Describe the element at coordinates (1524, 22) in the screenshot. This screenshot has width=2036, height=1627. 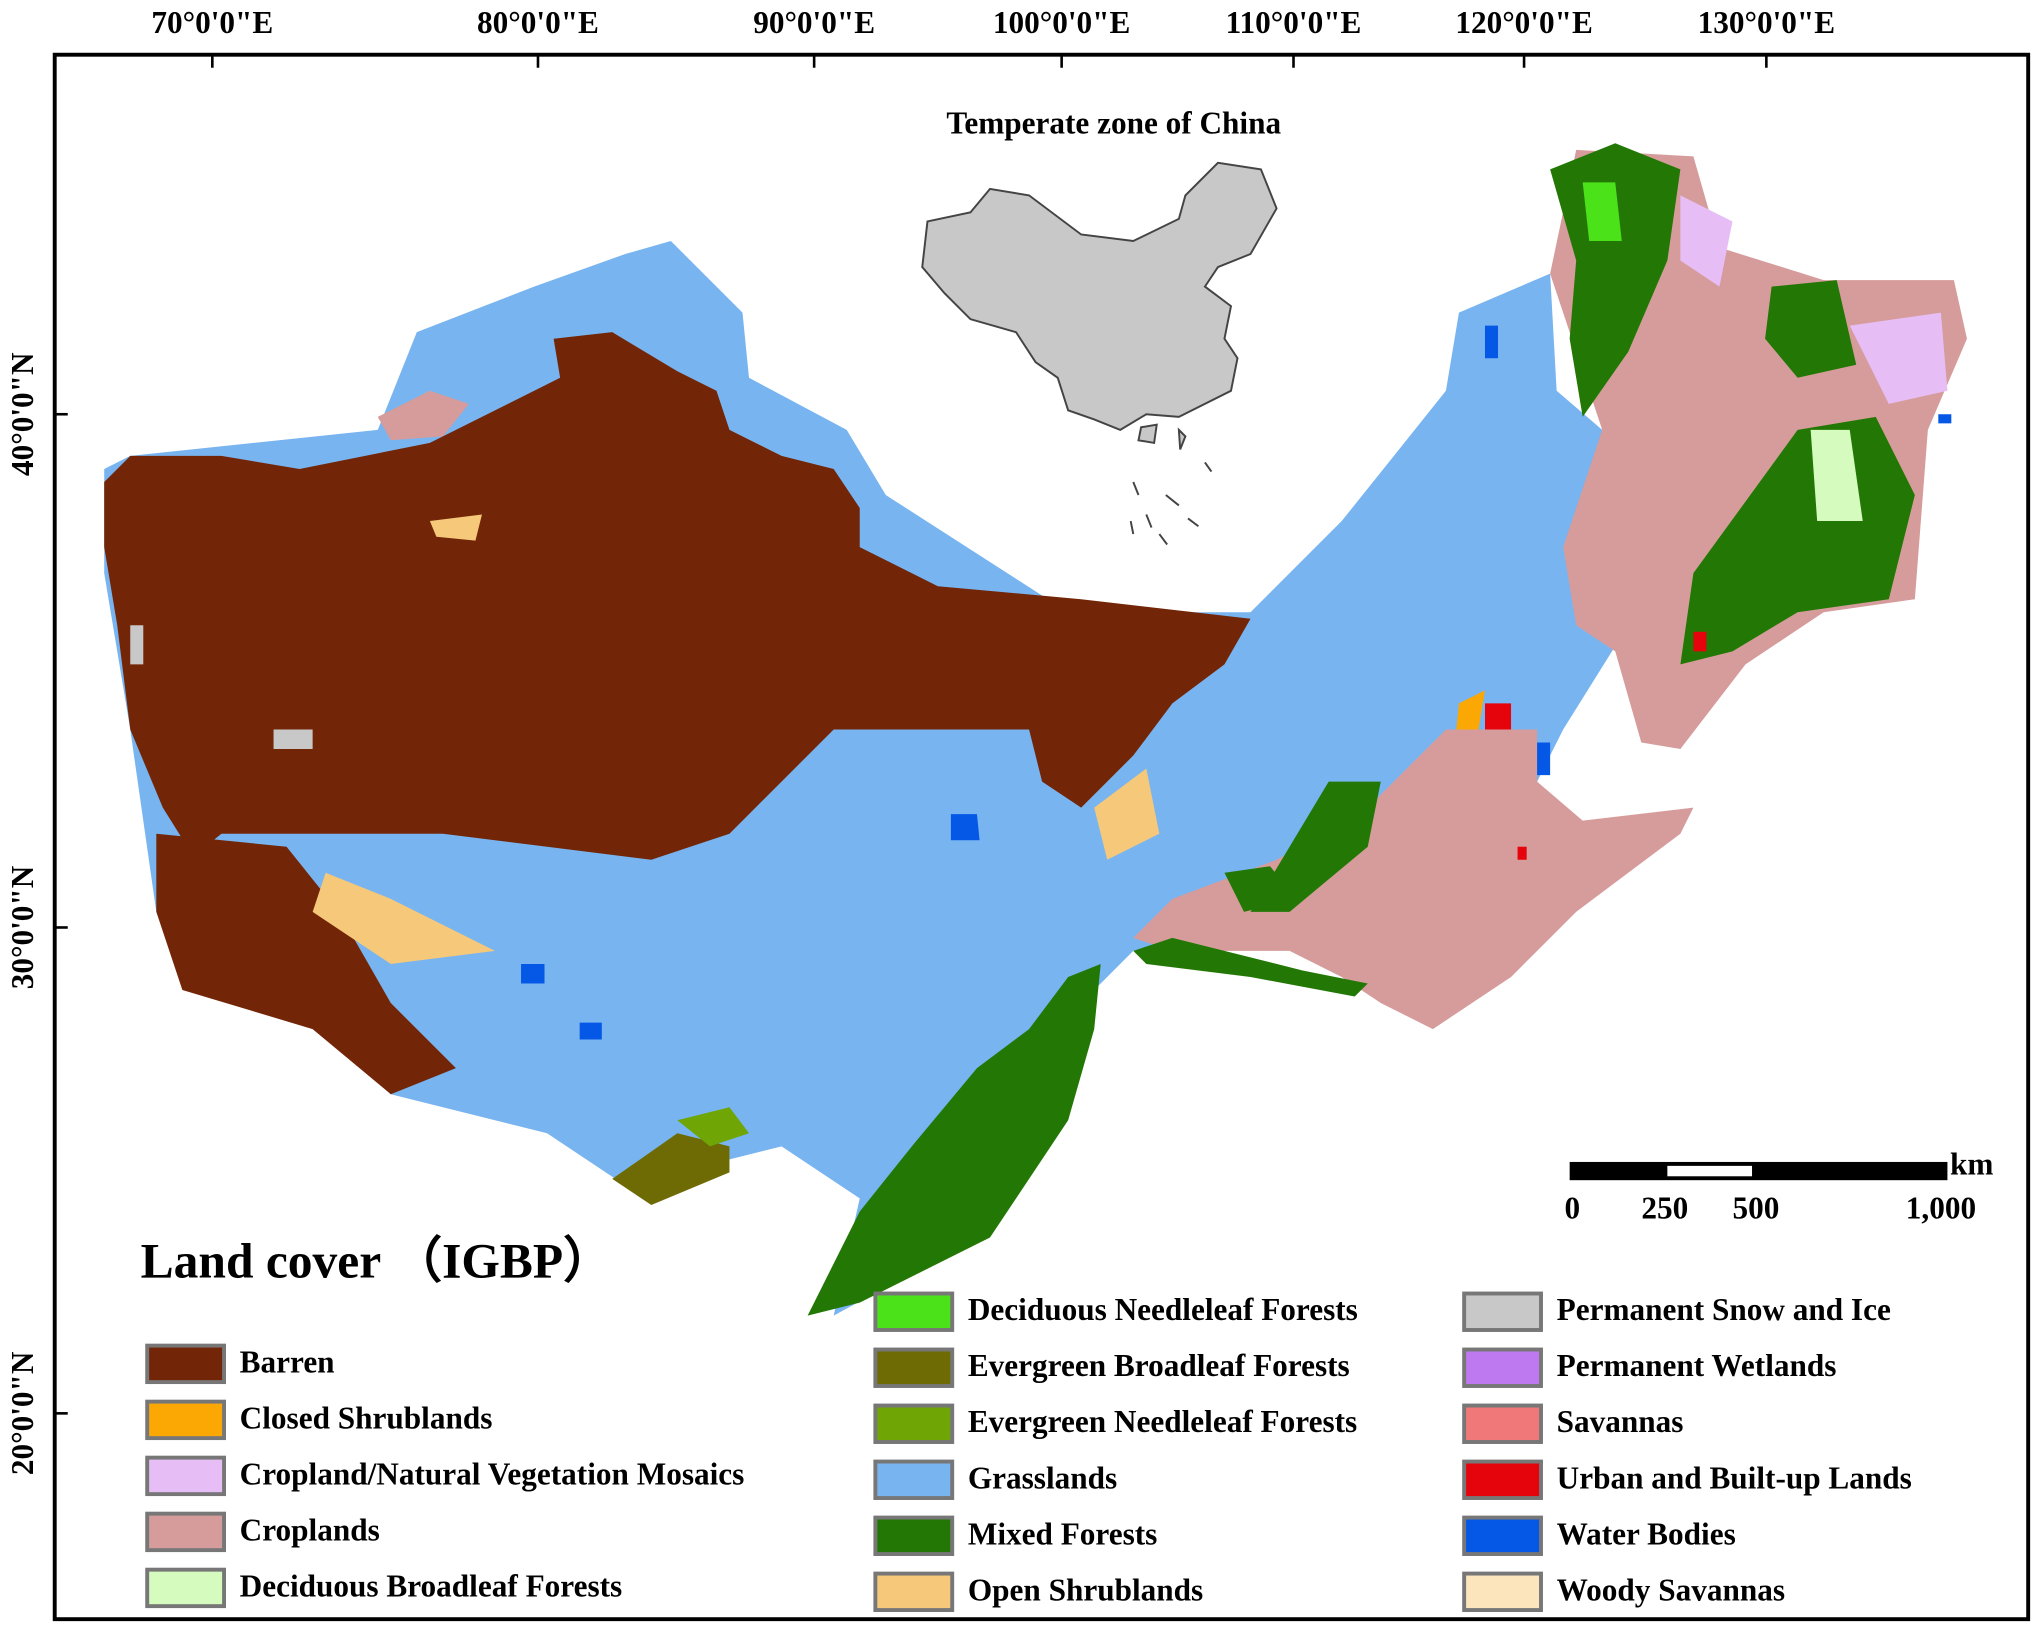
I see `longitude-label: 120°0'0"E` at that location.